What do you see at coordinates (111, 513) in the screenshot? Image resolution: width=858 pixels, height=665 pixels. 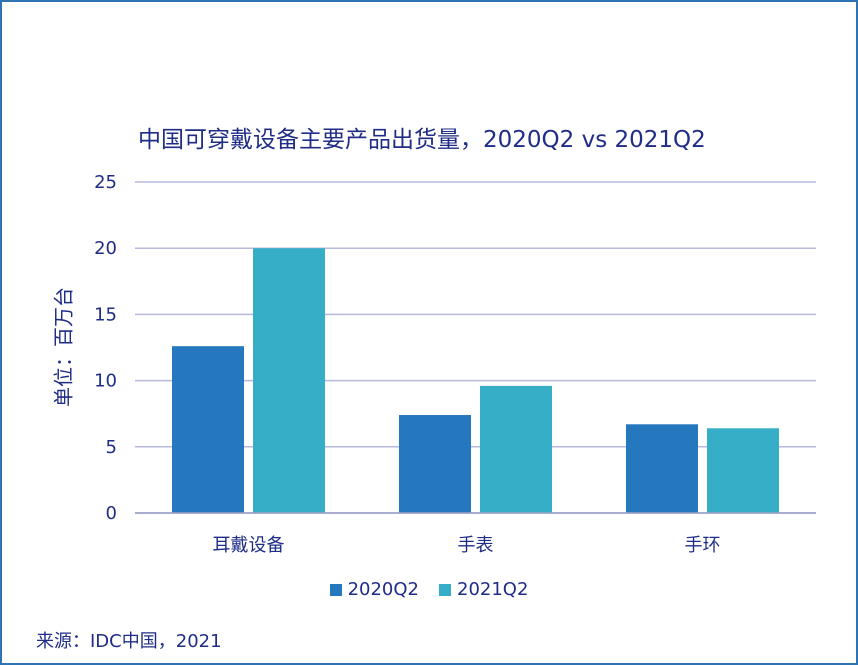 I see `y-tick-label: 0` at bounding box center [111, 513].